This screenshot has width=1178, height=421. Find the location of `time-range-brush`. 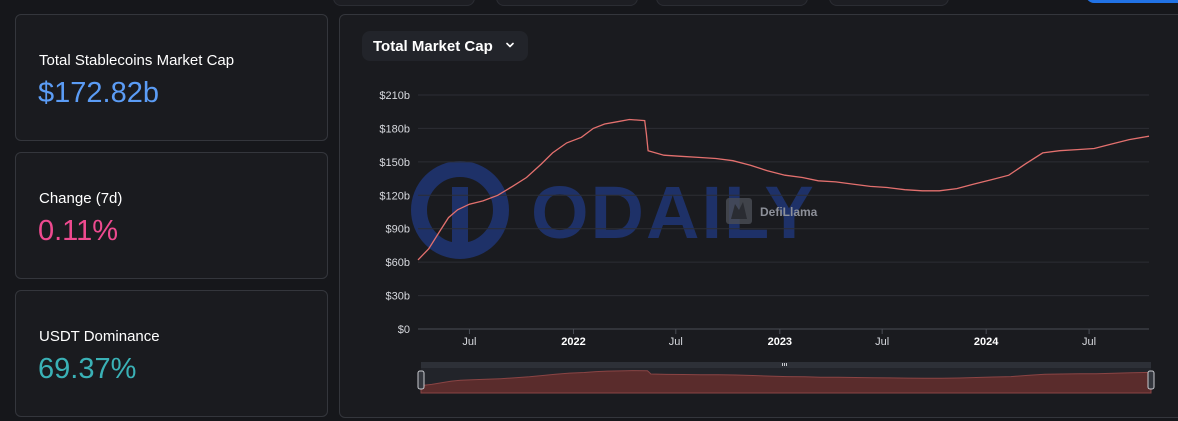

time-range-brush is located at coordinates (786, 378).